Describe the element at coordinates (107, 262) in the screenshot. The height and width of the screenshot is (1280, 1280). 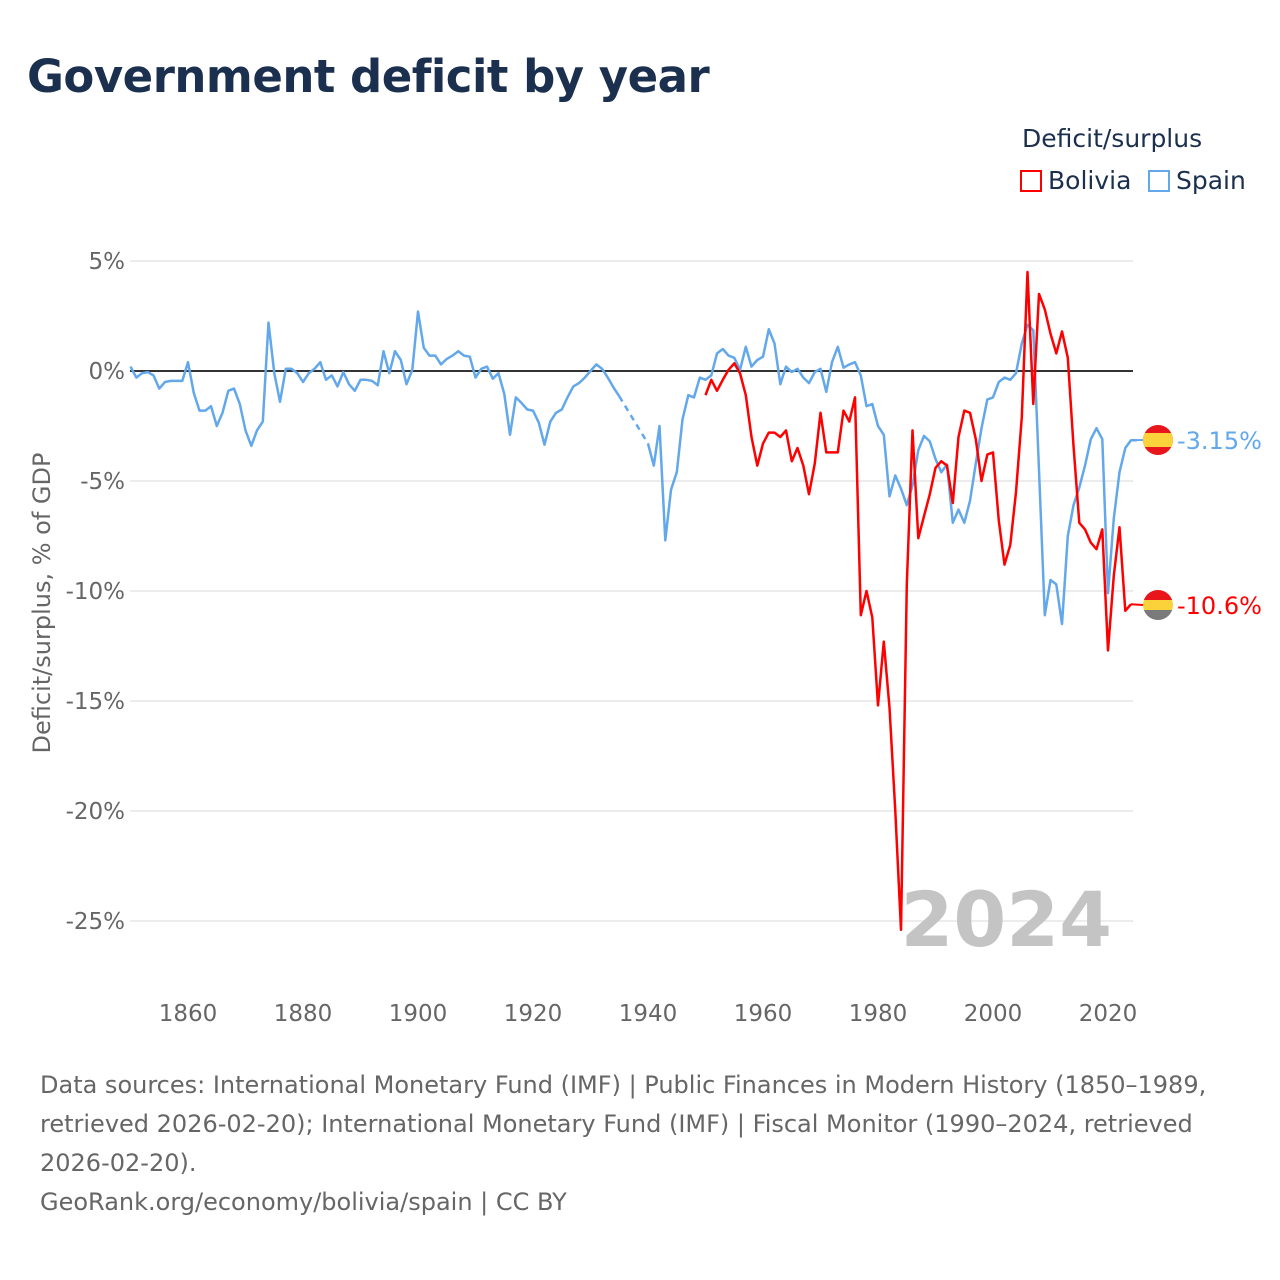
I see `y-tick-label: 5%` at that location.